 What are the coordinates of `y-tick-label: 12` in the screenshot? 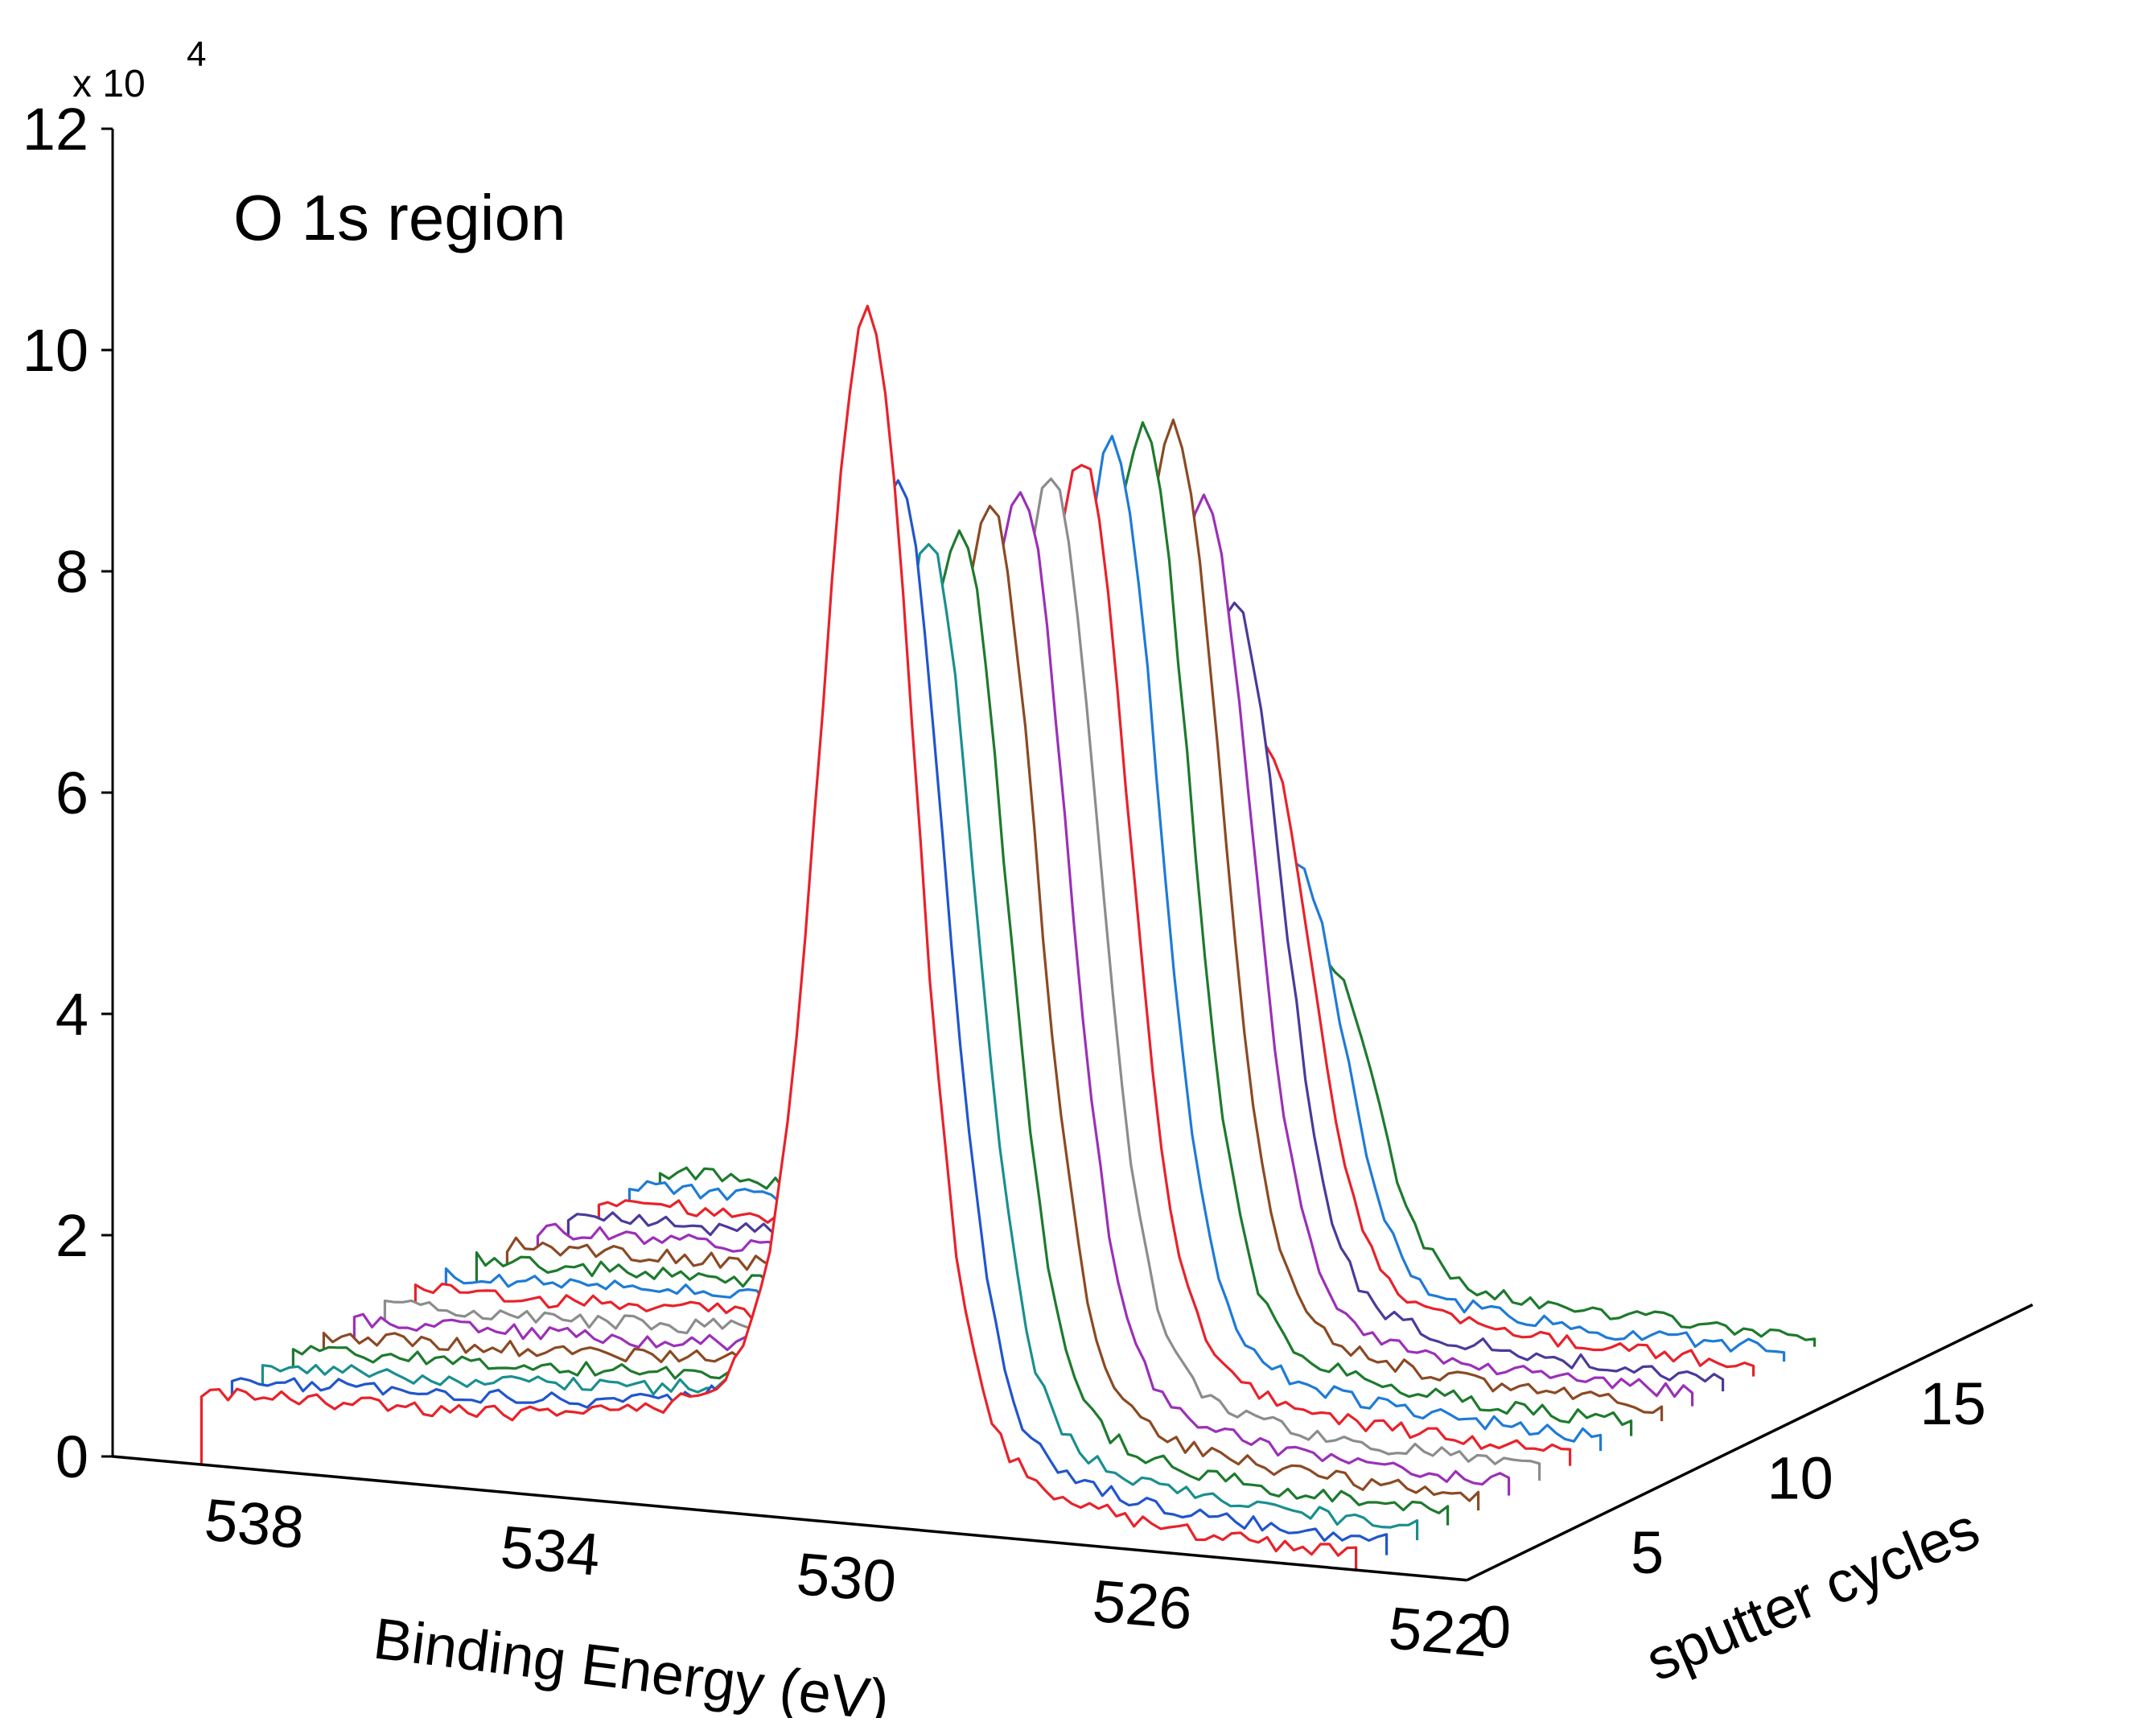 It's located at (55, 129).